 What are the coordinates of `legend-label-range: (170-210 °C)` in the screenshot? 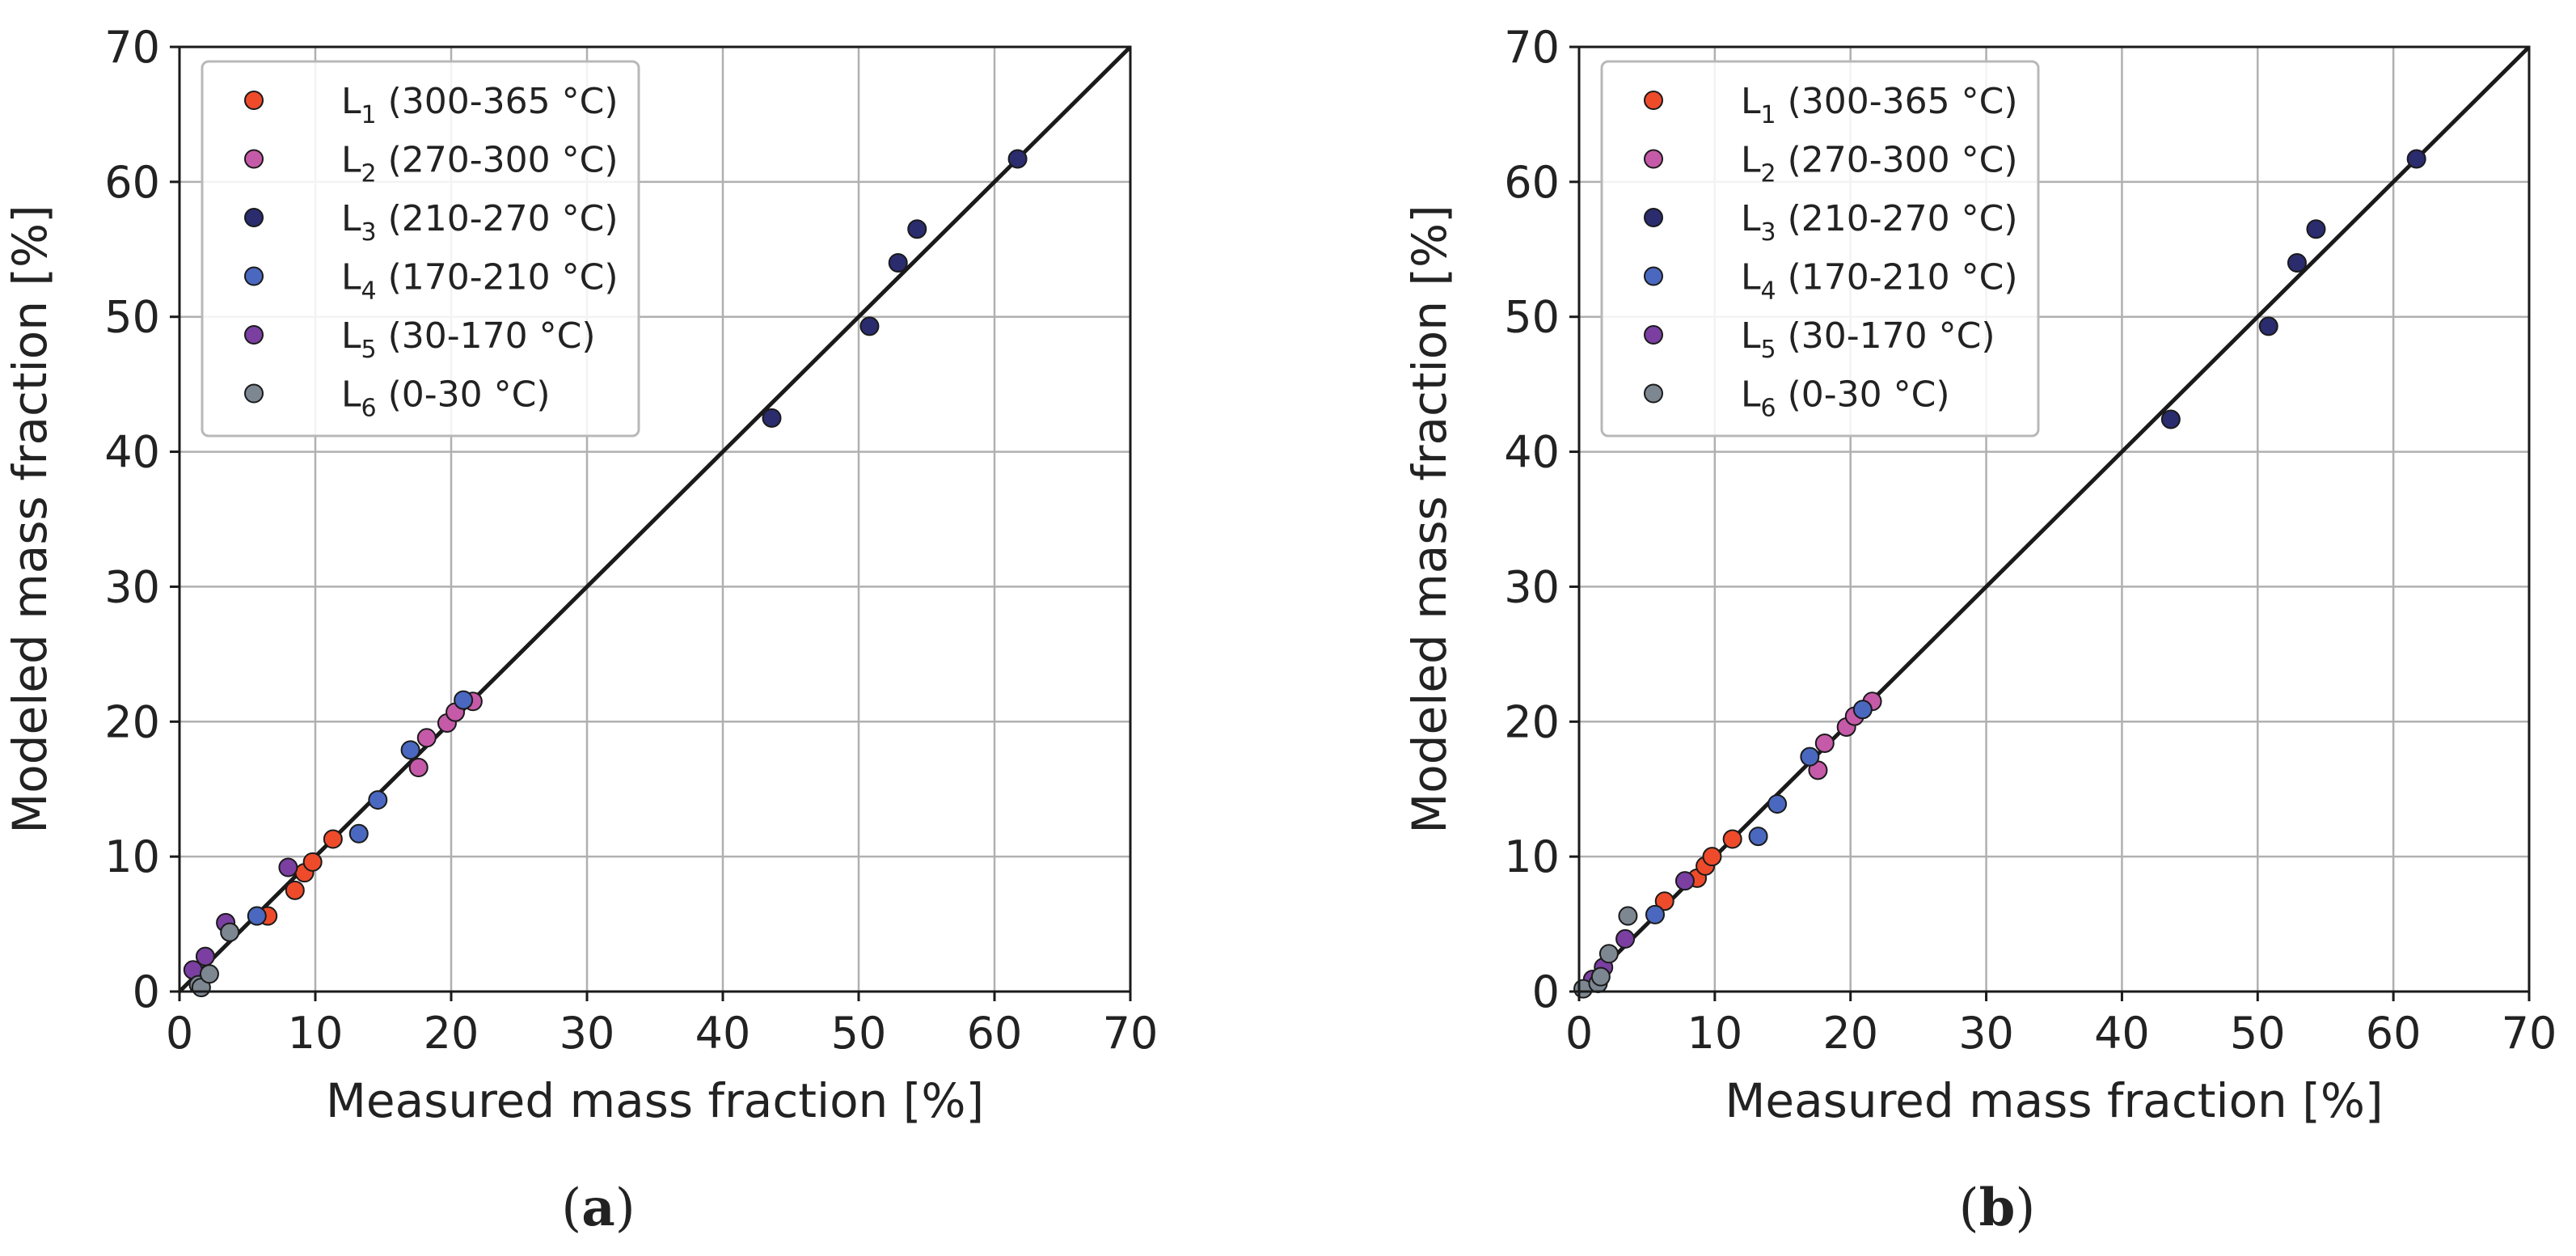 It's located at (498, 278).